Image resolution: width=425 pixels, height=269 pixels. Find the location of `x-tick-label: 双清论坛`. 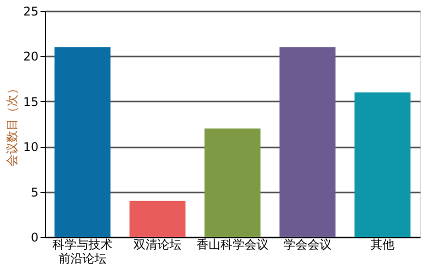

x-tick-label: 双清论坛 is located at coordinates (158, 245).